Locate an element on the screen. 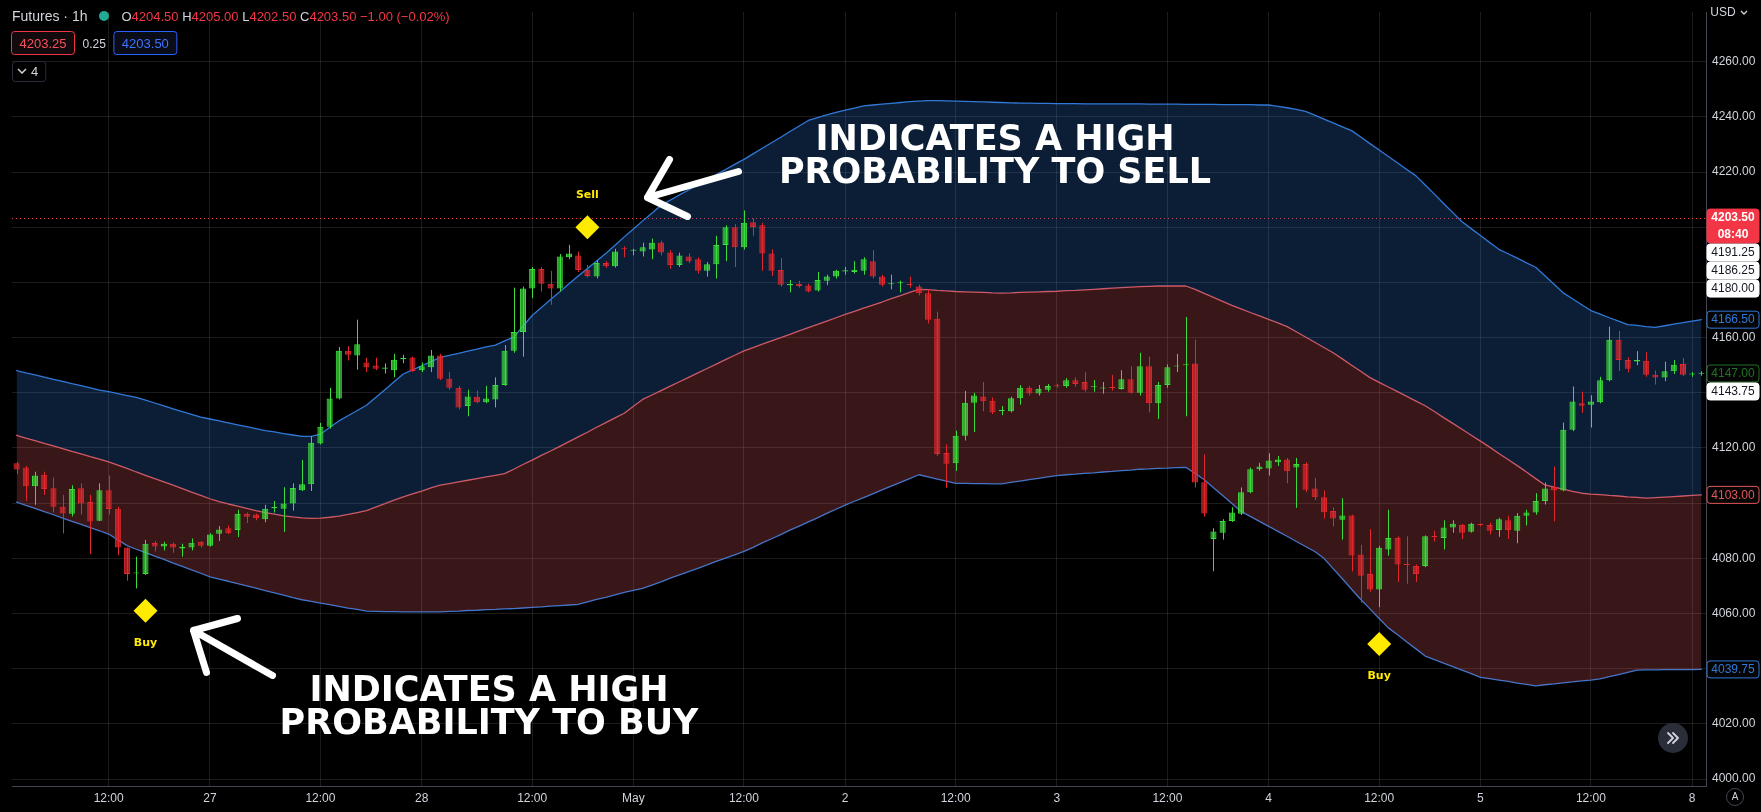 Image resolution: width=1761 pixels, height=812 pixels. annotation: 4203.50 is located at coordinates (145, 43).